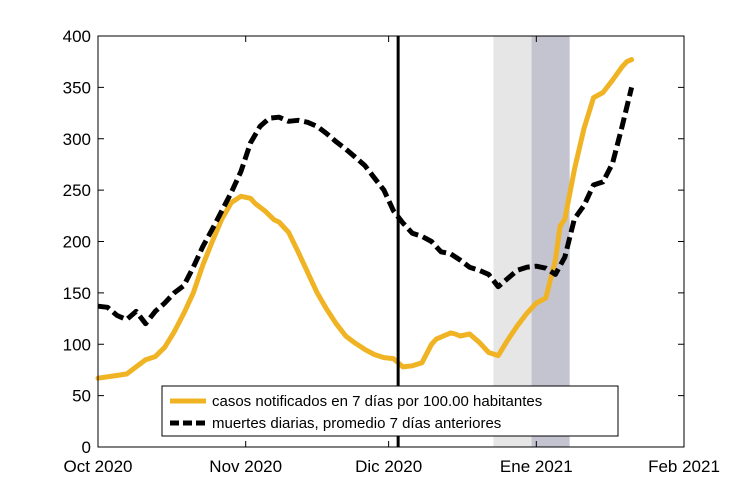 The image size is (754, 502). What do you see at coordinates (77, 242) in the screenshot?
I see `y-tick-label: 200` at bounding box center [77, 242].